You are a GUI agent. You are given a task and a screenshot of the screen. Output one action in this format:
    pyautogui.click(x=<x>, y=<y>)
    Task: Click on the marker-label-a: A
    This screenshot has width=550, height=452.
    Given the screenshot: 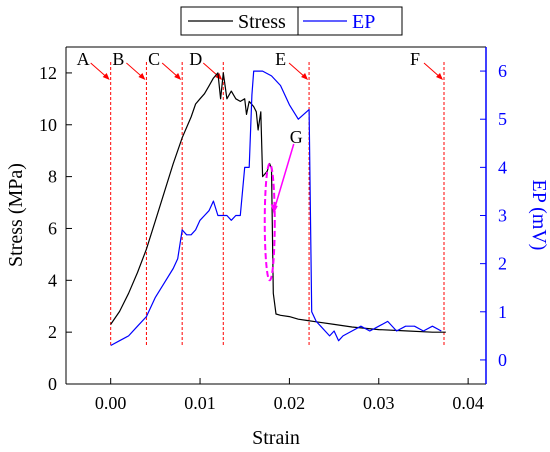 What is the action you would take?
    pyautogui.click(x=83, y=59)
    